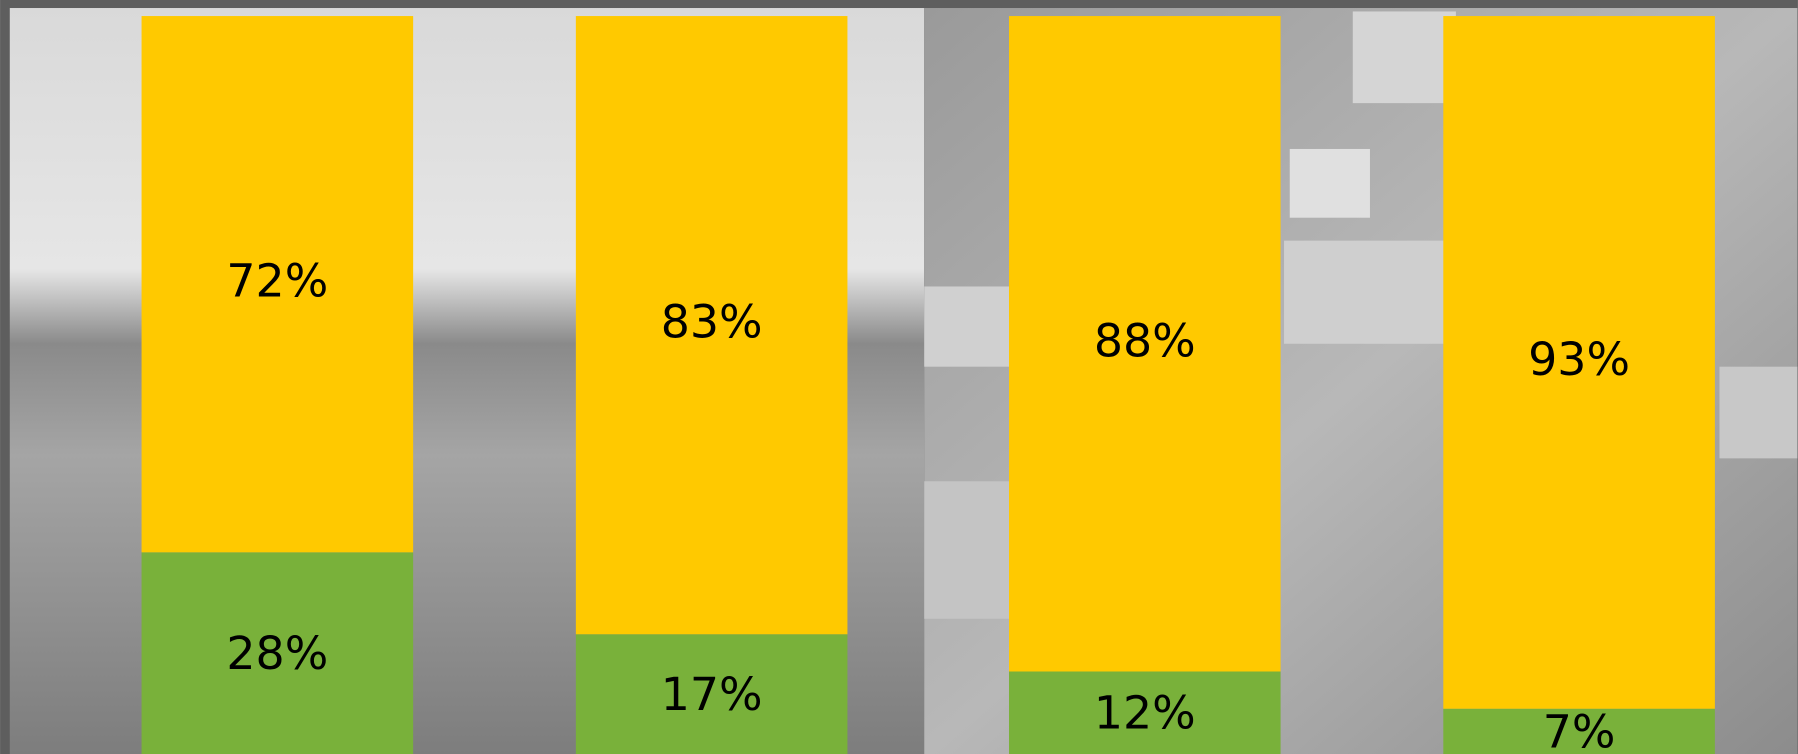  What do you see at coordinates (712, 322) in the screenshot?
I see `value-label: 83%` at bounding box center [712, 322].